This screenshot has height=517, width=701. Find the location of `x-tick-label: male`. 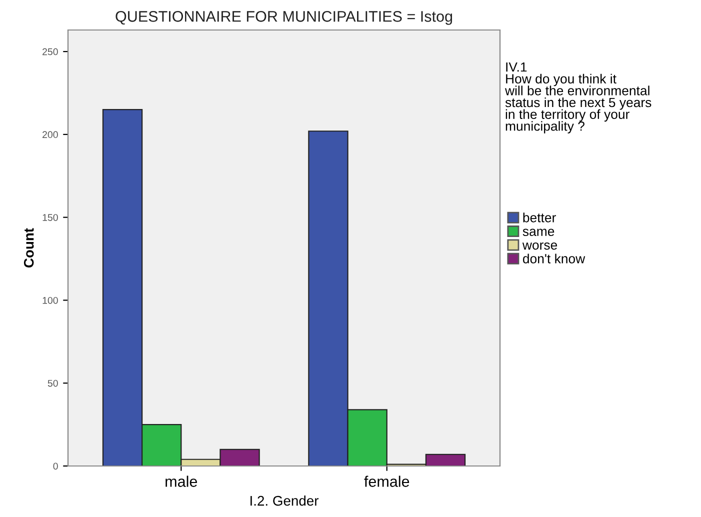

x-tick-label: male is located at coordinates (182, 481).